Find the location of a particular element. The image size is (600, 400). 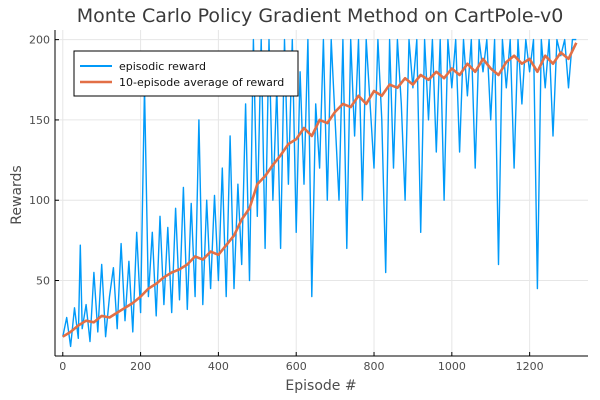

legend-label-average: 10-episode average of reward is located at coordinates (201, 82).